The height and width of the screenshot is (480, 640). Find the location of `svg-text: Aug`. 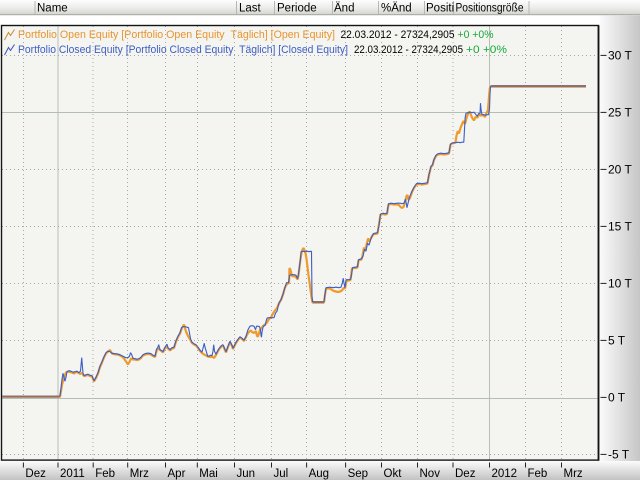

svg-text: Aug is located at coordinates (319, 474).